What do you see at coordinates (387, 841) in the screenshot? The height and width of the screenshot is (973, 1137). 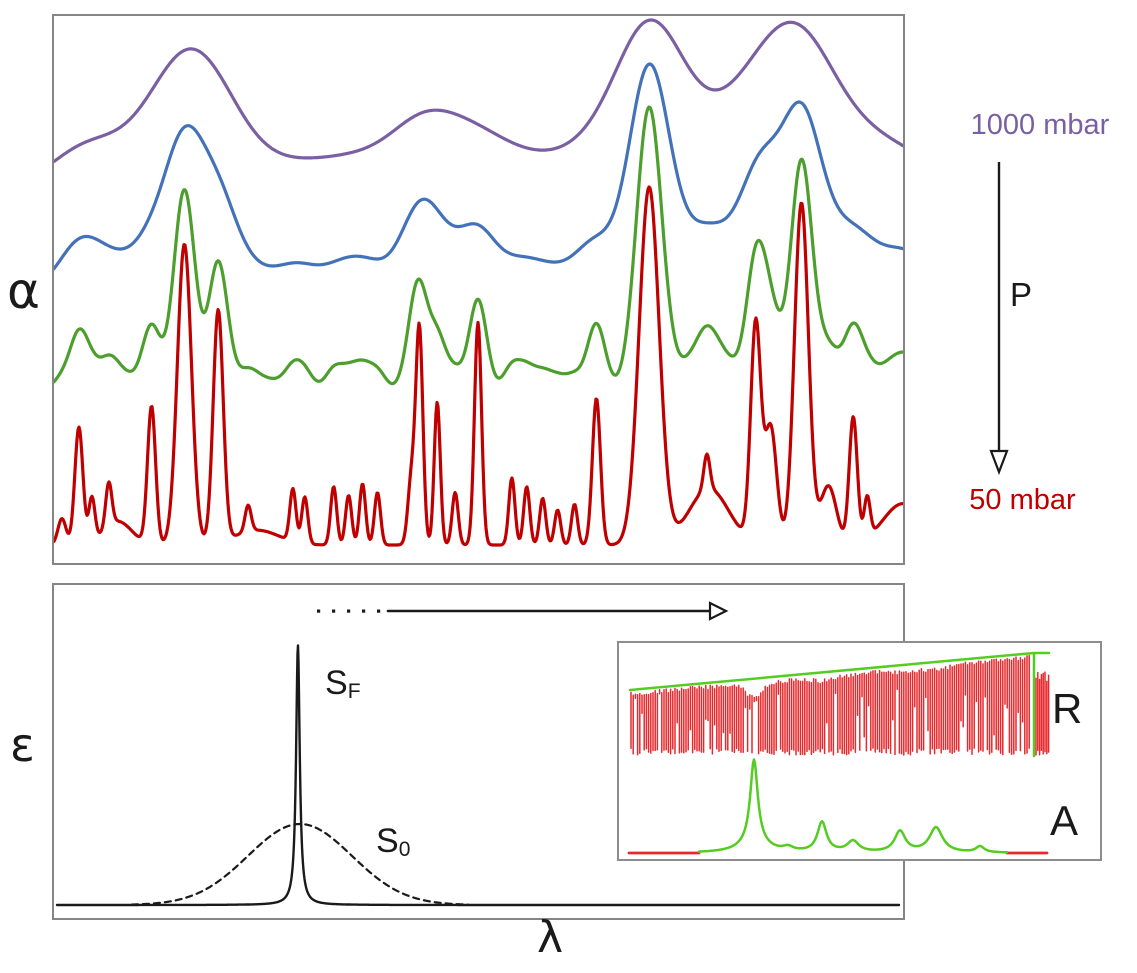 I see `s0-label-main: S` at bounding box center [387, 841].